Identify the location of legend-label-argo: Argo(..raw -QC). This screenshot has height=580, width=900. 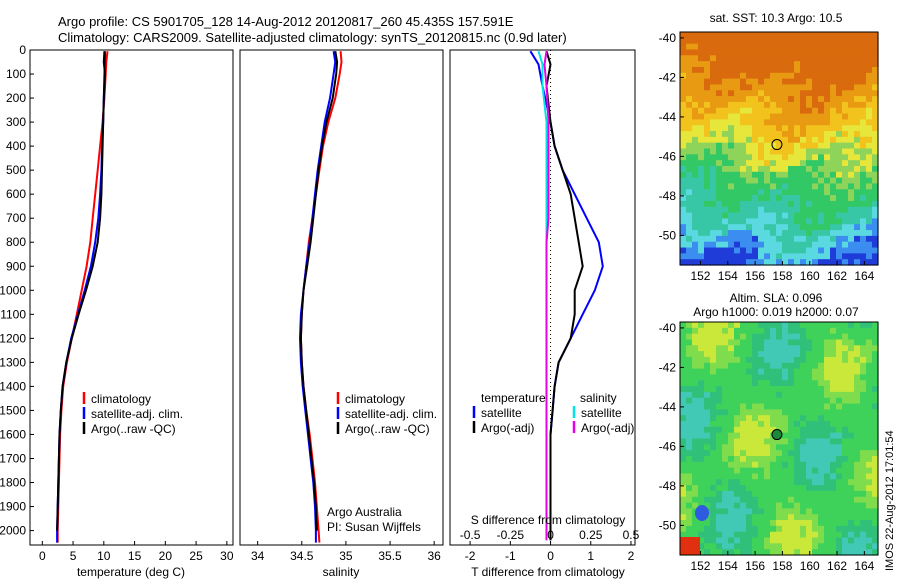
(133, 429).